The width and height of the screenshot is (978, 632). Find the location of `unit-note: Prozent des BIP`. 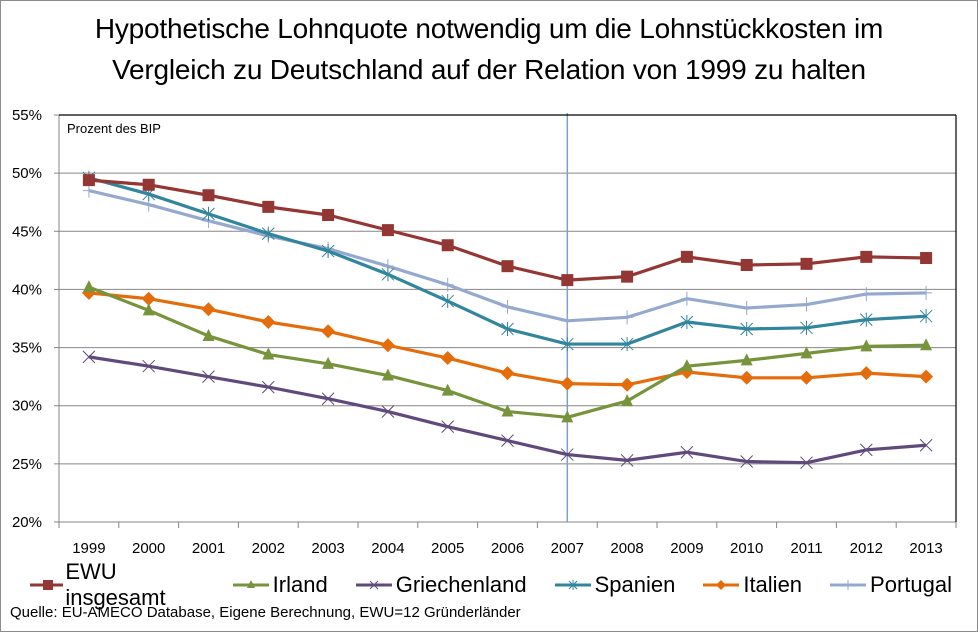

unit-note: Prozent des BIP is located at coordinates (114, 128).